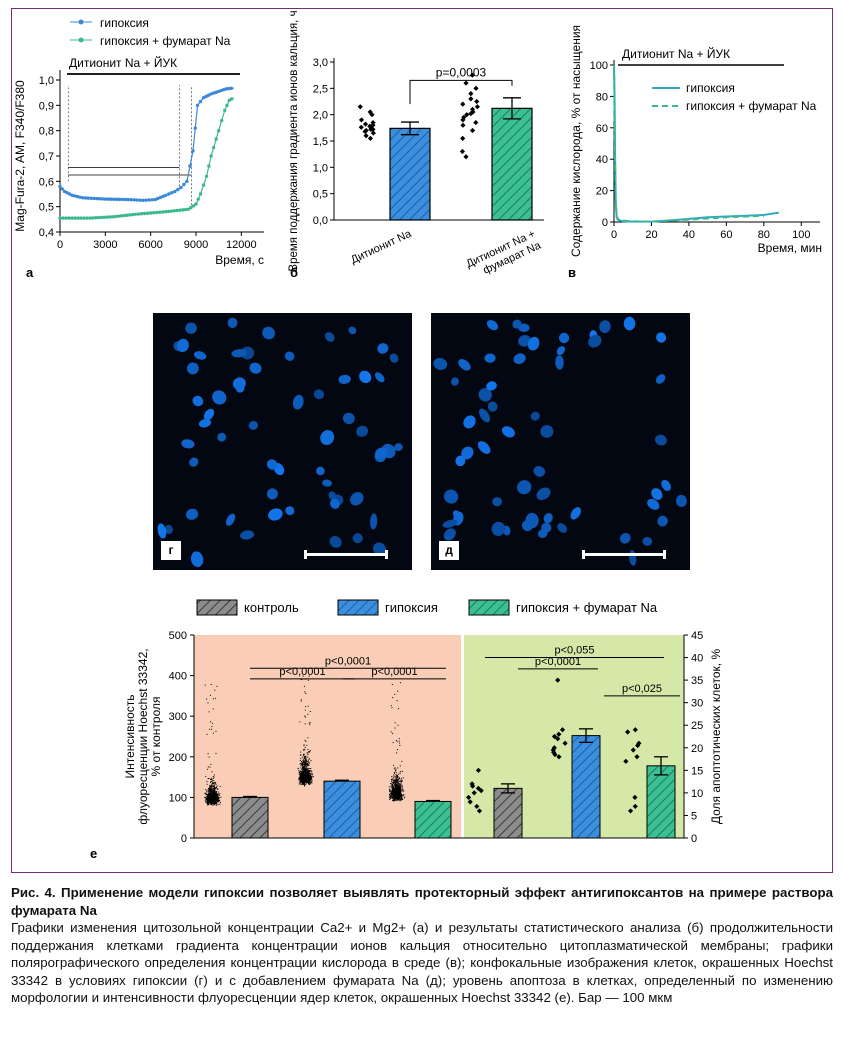 The width and height of the screenshot is (846, 1046). I want to click on scale-bar, so click(346, 554).